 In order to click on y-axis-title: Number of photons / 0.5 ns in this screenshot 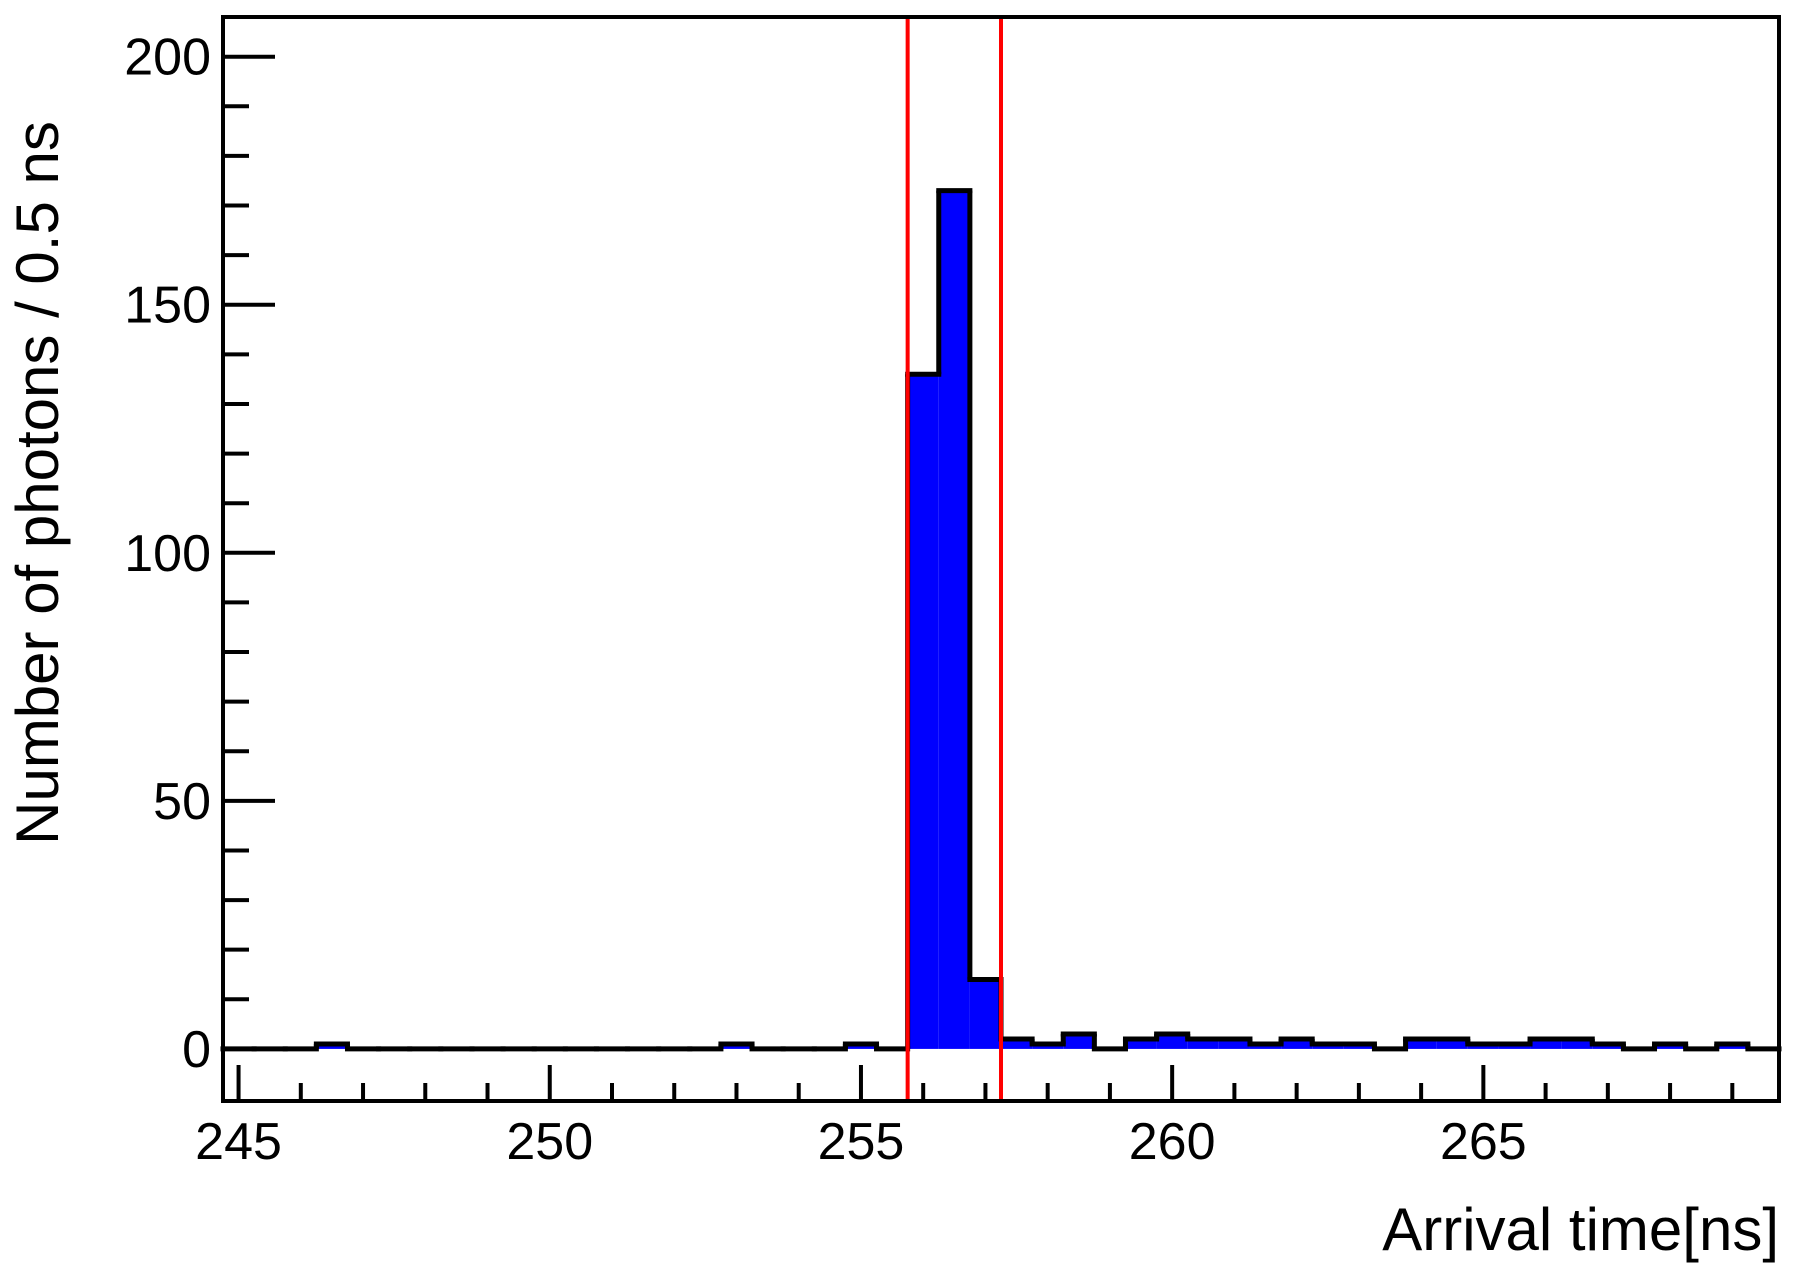, I will do `click(37, 483)`.